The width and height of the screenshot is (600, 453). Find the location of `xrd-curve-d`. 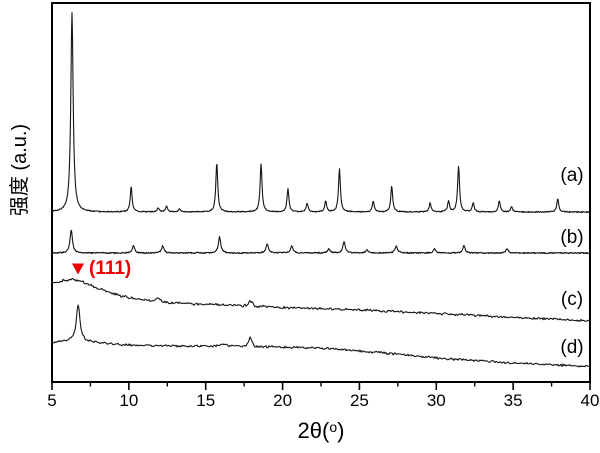

xrd-curve-d is located at coordinates (321, 336).